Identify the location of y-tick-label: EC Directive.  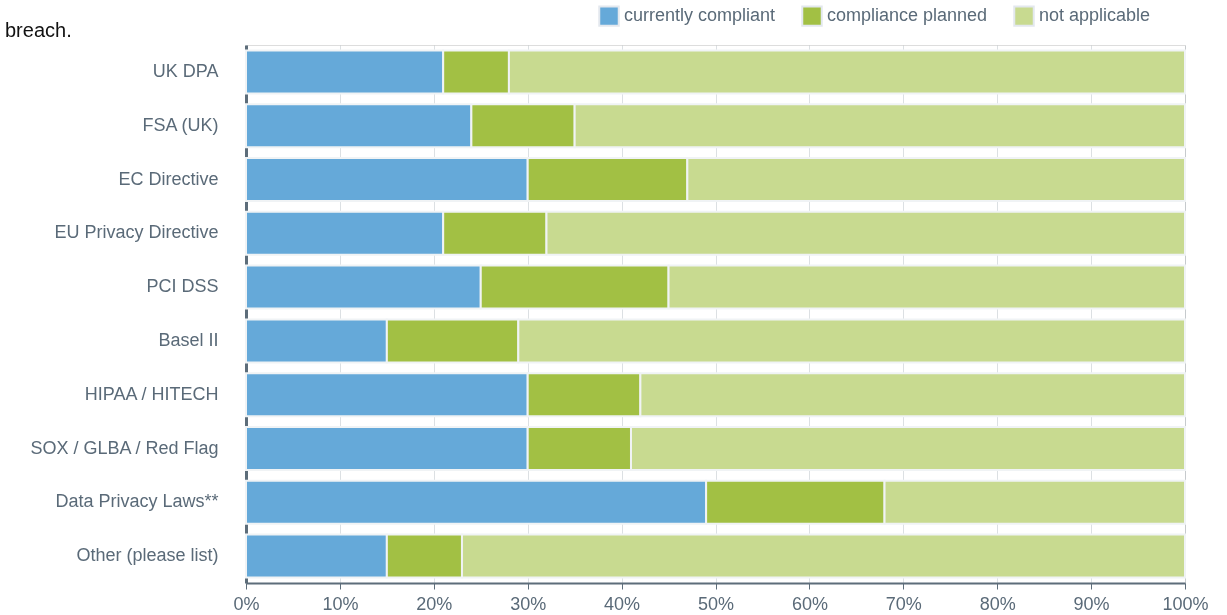
(168, 178).